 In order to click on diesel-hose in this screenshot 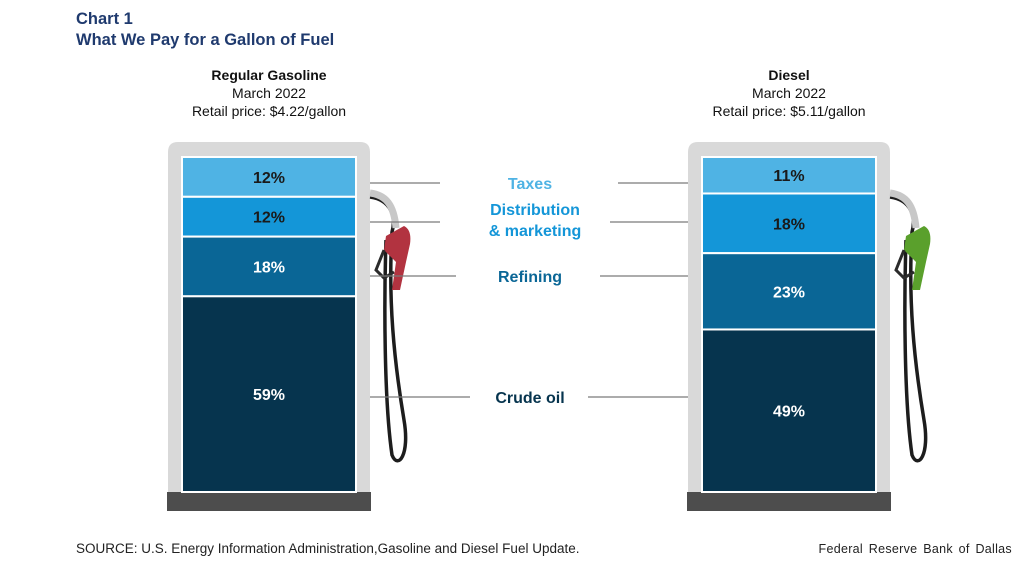, I will do `click(908, 329)`.